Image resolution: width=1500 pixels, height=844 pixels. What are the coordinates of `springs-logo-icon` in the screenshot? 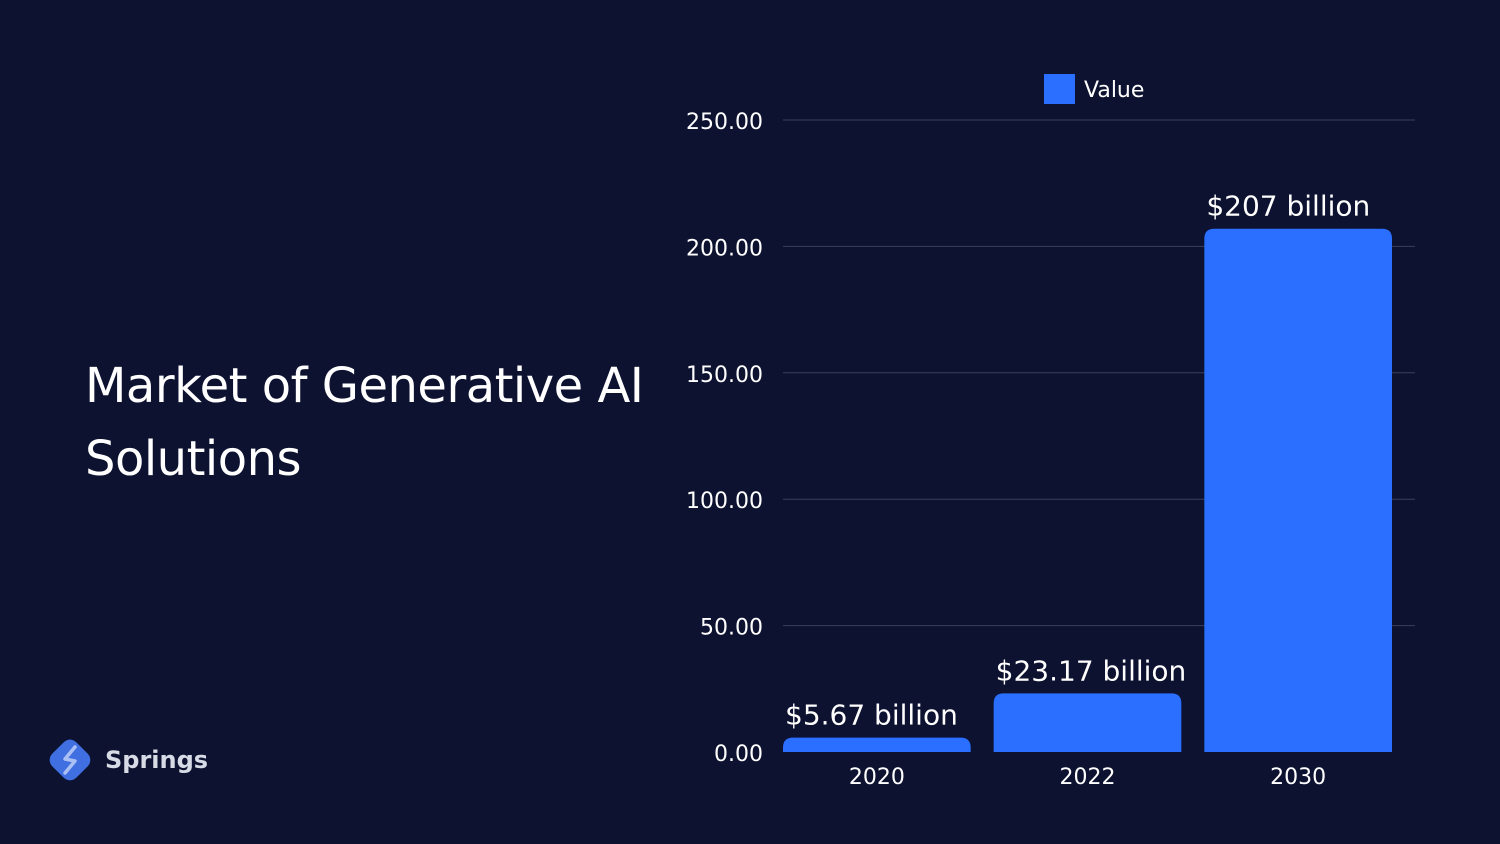 It's located at (70, 760).